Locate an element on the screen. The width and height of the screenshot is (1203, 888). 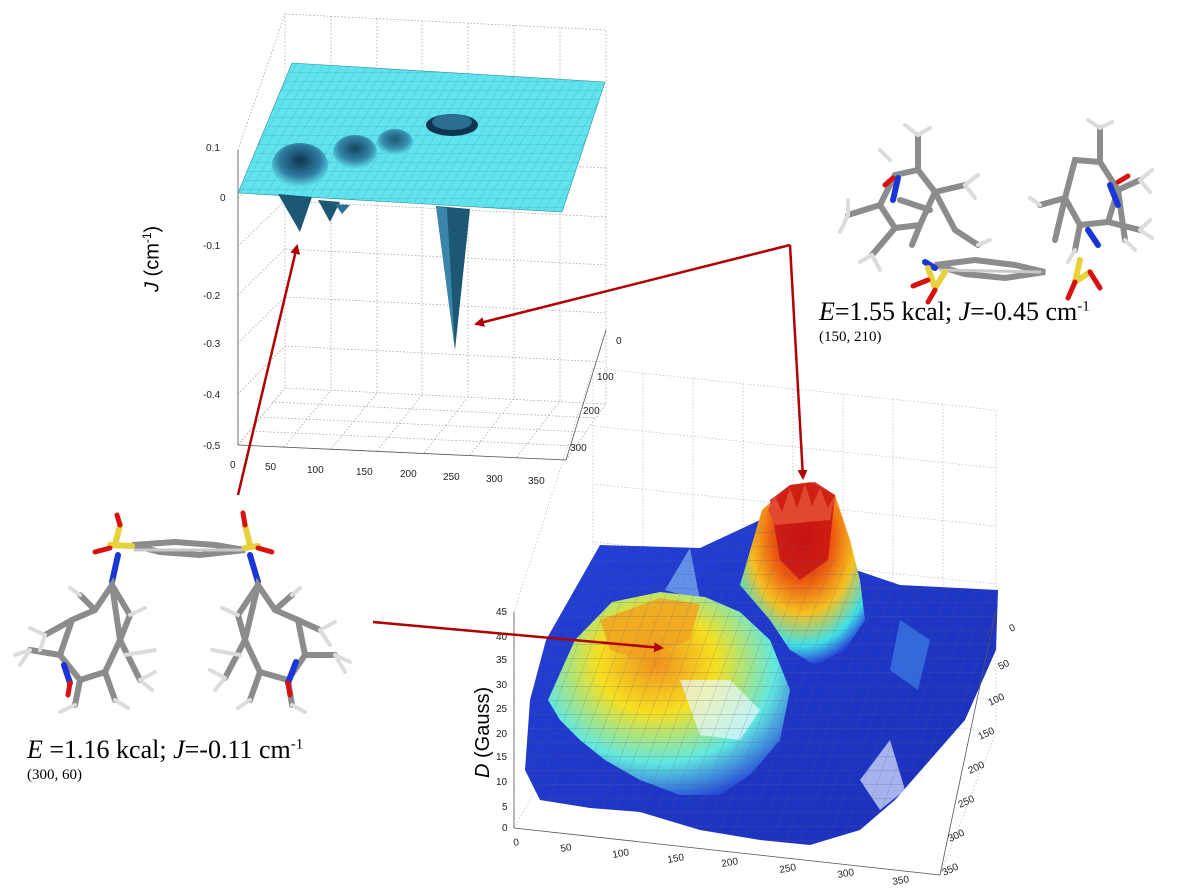
caption-conformer-1: E=1.55 kcal; J=-0.45 cm-1 (150, 210) is located at coordinates (954, 321).